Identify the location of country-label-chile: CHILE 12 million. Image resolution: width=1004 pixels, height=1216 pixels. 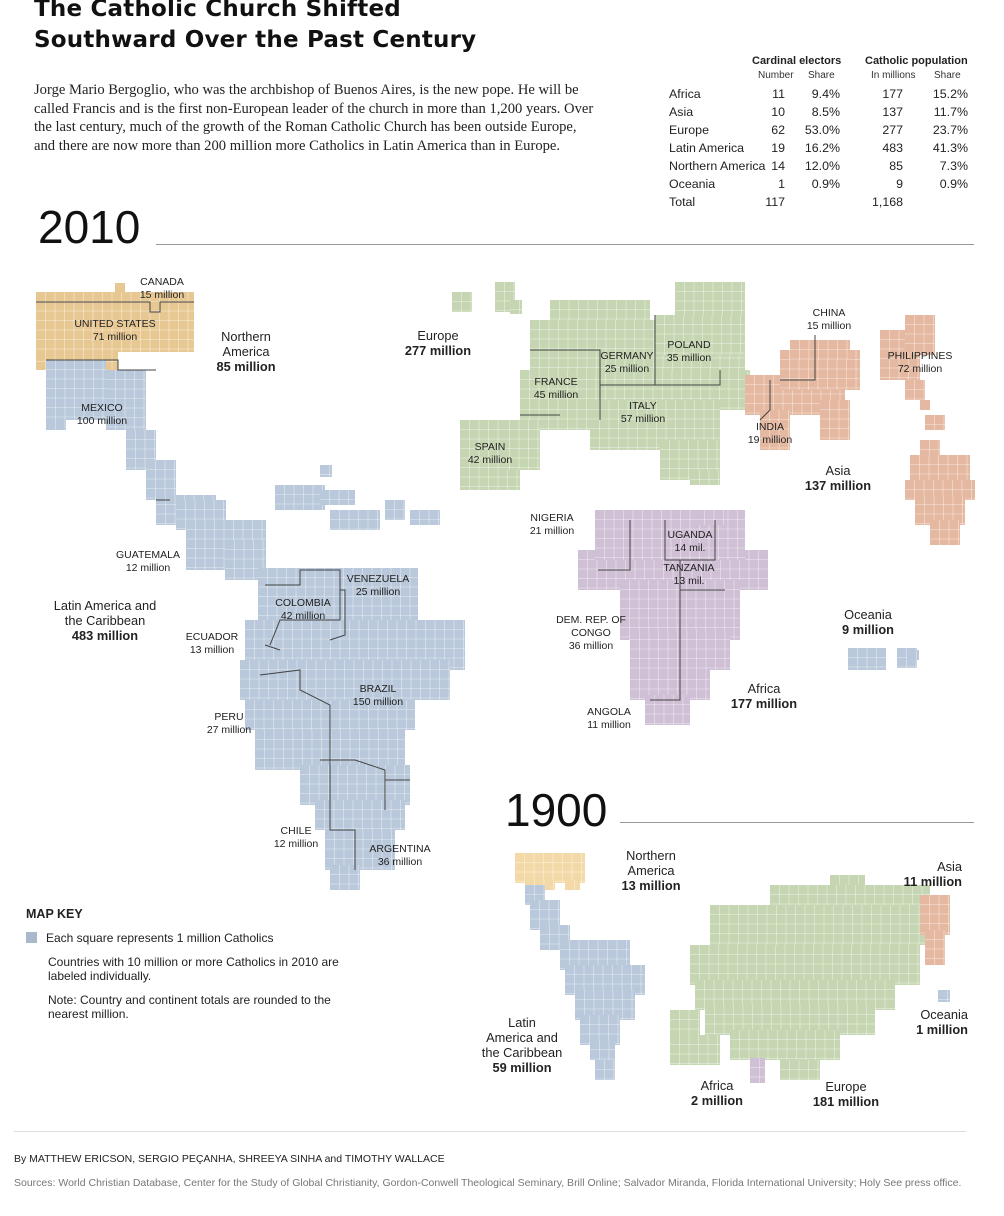
(296, 838).